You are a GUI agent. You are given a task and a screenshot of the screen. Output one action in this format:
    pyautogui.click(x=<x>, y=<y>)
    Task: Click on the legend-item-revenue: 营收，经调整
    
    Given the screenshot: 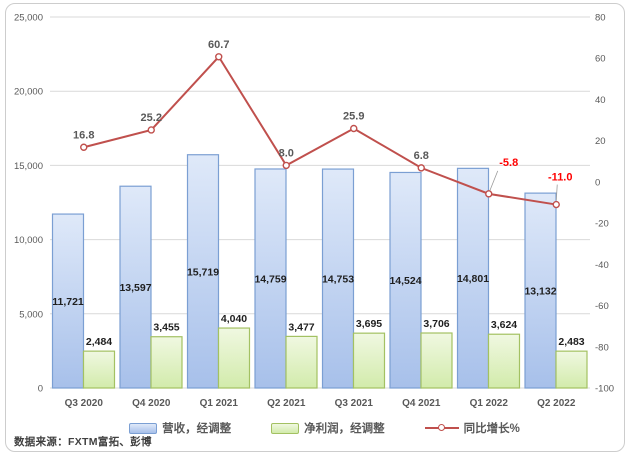 What is the action you would take?
    pyautogui.click(x=180, y=428)
    